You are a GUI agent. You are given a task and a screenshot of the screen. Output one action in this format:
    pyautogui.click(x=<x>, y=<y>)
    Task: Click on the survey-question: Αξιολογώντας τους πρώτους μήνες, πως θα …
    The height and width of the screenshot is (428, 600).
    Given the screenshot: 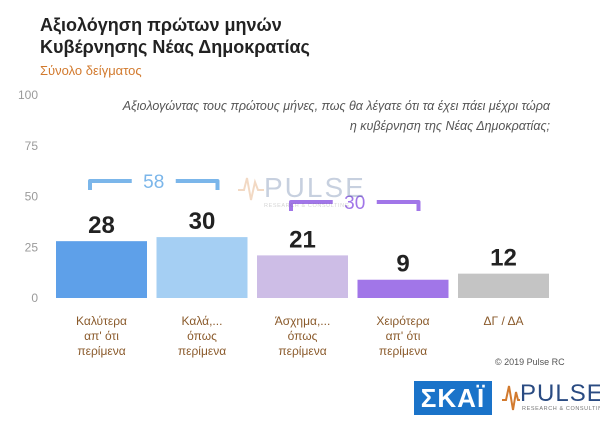 What is the action you would take?
    pyautogui.click(x=315, y=116)
    